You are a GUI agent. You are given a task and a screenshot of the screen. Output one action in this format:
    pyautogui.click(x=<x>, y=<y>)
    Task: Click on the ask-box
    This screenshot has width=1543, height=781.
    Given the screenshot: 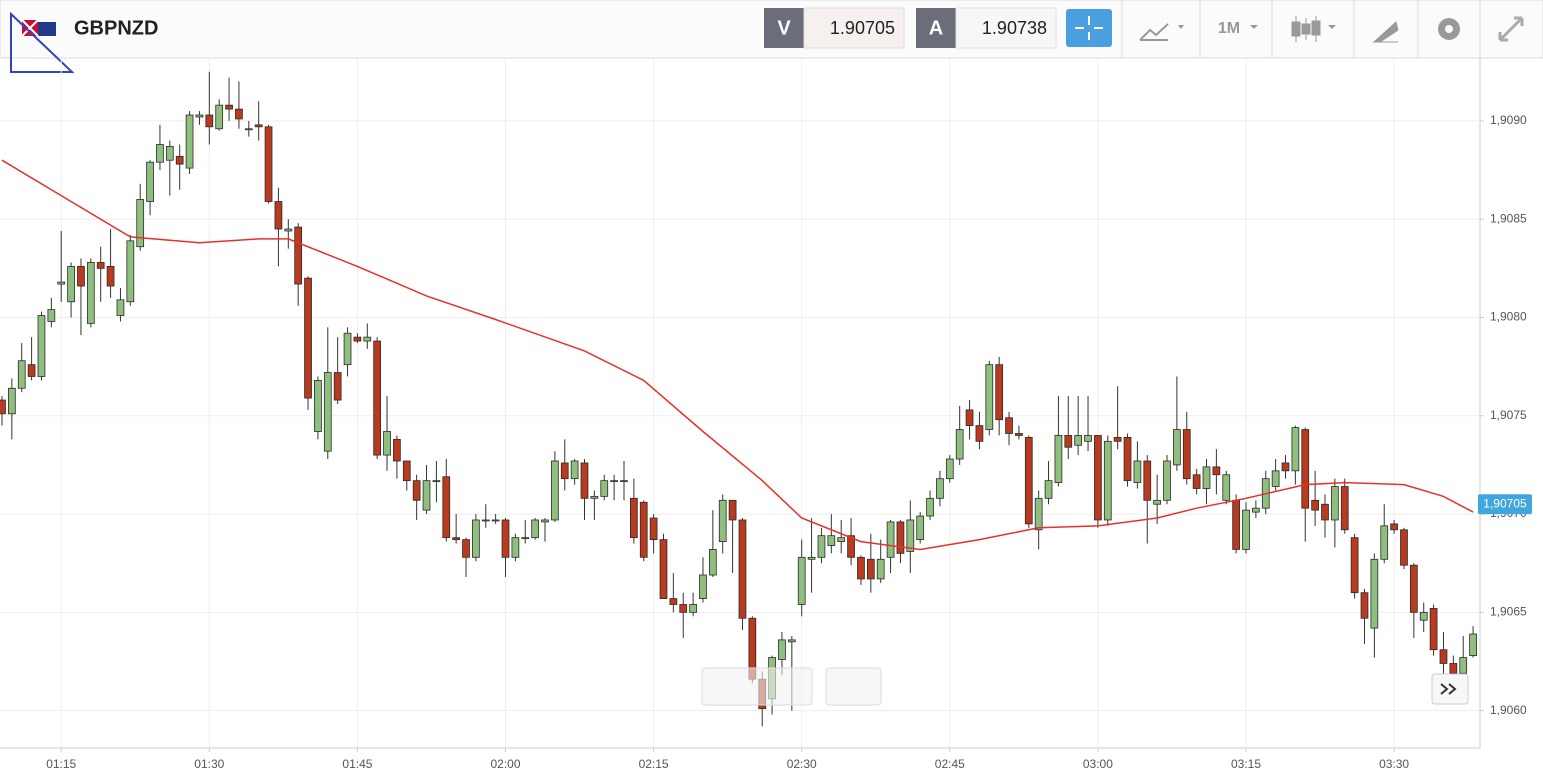 What is the action you would take?
    pyautogui.click(x=1006, y=28)
    